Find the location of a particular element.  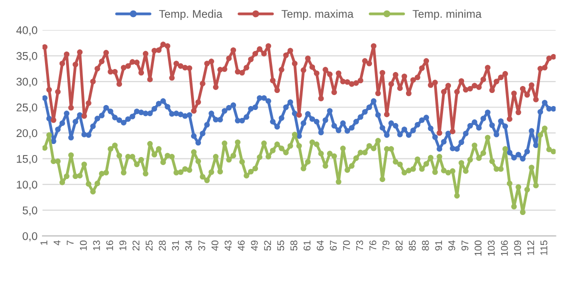

x-tick-label: 91 is located at coordinates (438, 245).